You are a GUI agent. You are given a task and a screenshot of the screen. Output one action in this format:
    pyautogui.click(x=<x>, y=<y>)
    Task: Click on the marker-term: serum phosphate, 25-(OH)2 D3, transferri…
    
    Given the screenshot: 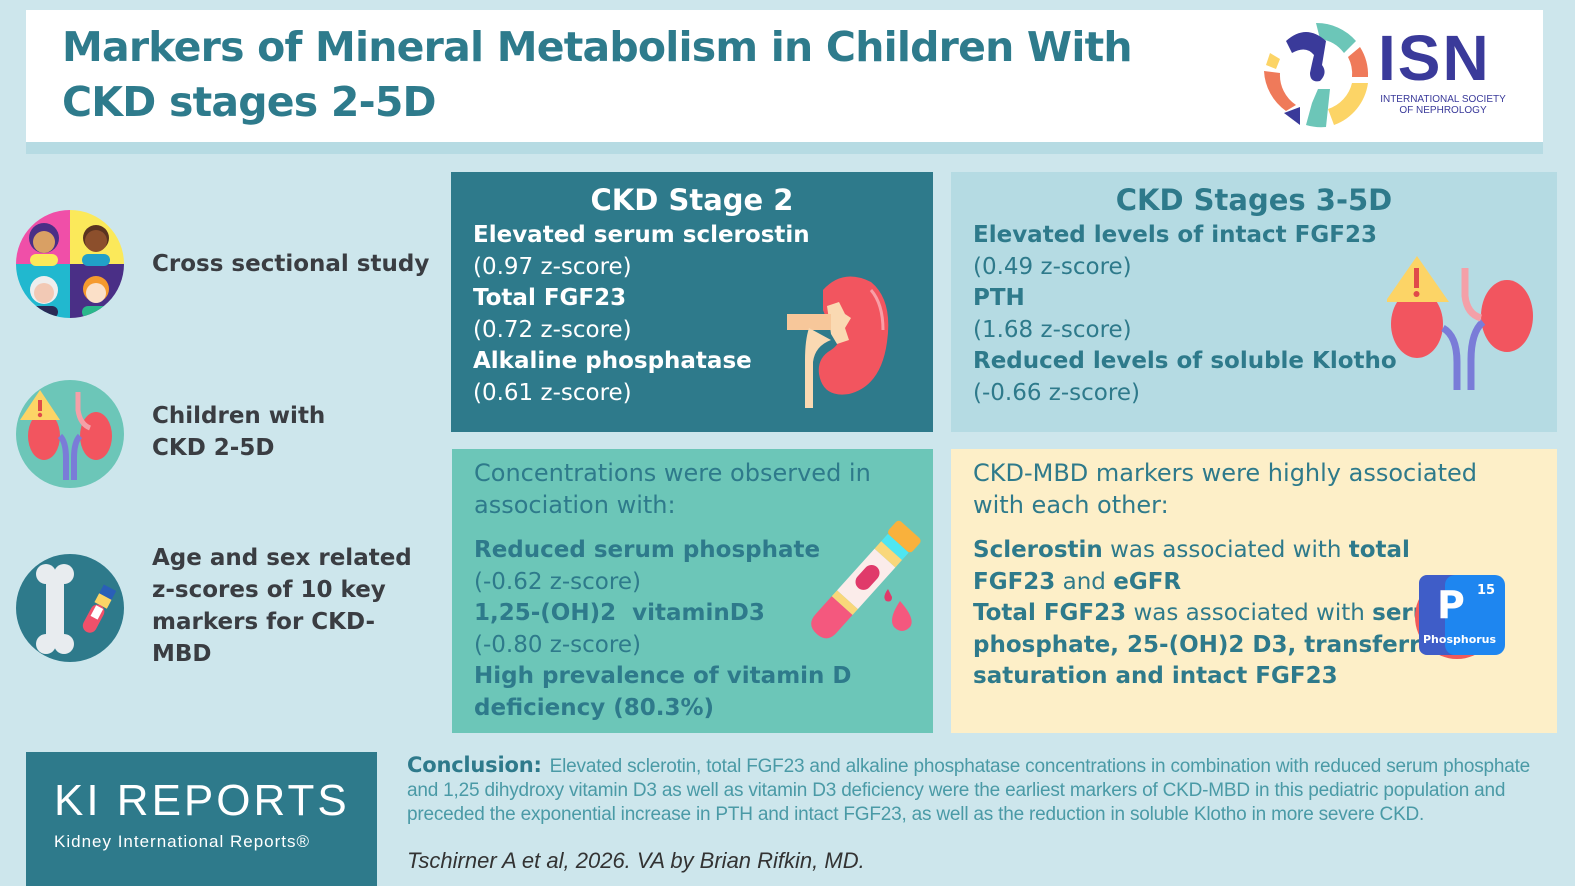 What is the action you would take?
    pyautogui.click(x=1213, y=644)
    